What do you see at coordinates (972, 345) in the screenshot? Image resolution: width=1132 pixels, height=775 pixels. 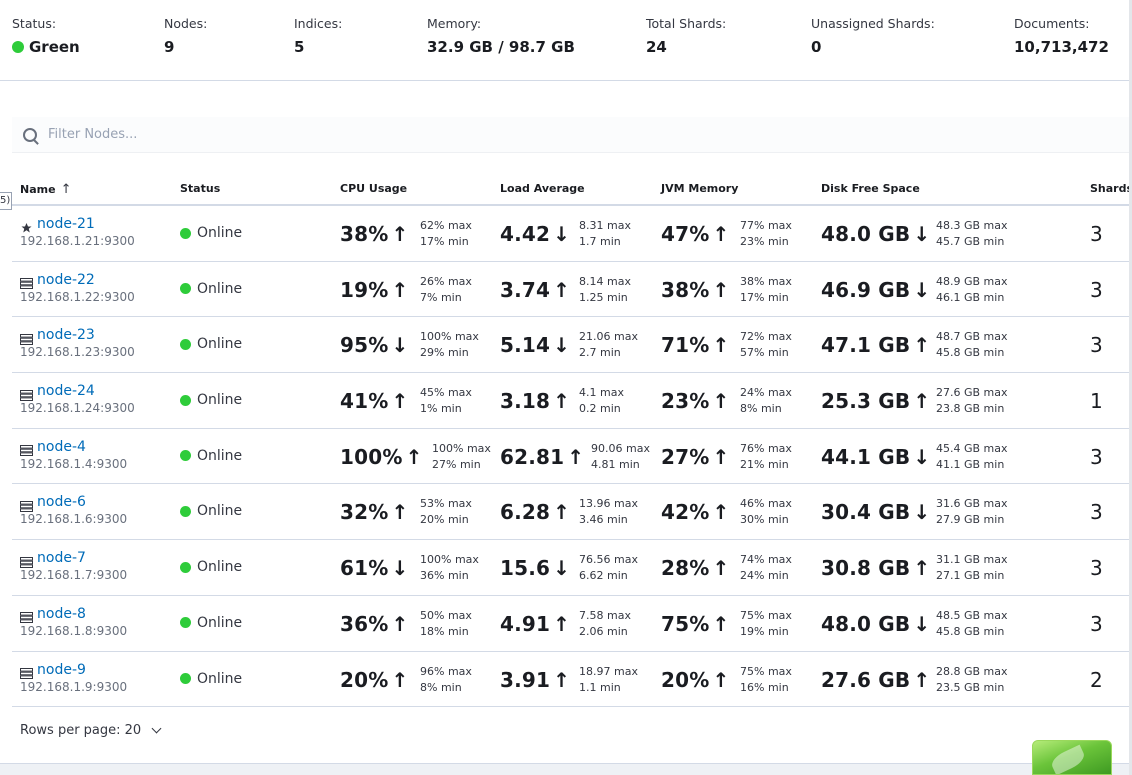 I see `disk-range: 48.7 GB max 45.8 GB min` at bounding box center [972, 345].